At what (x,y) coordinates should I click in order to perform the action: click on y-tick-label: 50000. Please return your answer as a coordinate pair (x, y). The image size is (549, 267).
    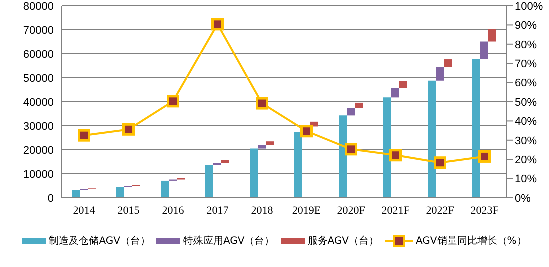
    Looking at the image, I should click on (38, 78).